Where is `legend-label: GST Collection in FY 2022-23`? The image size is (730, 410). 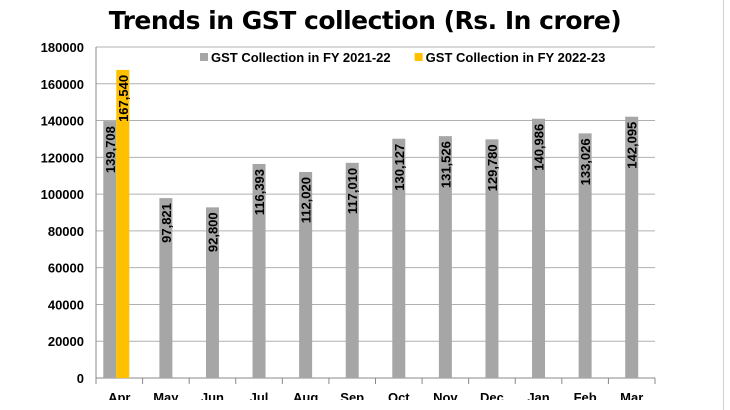 legend-label: GST Collection in FY 2022-23 is located at coordinates (516, 57).